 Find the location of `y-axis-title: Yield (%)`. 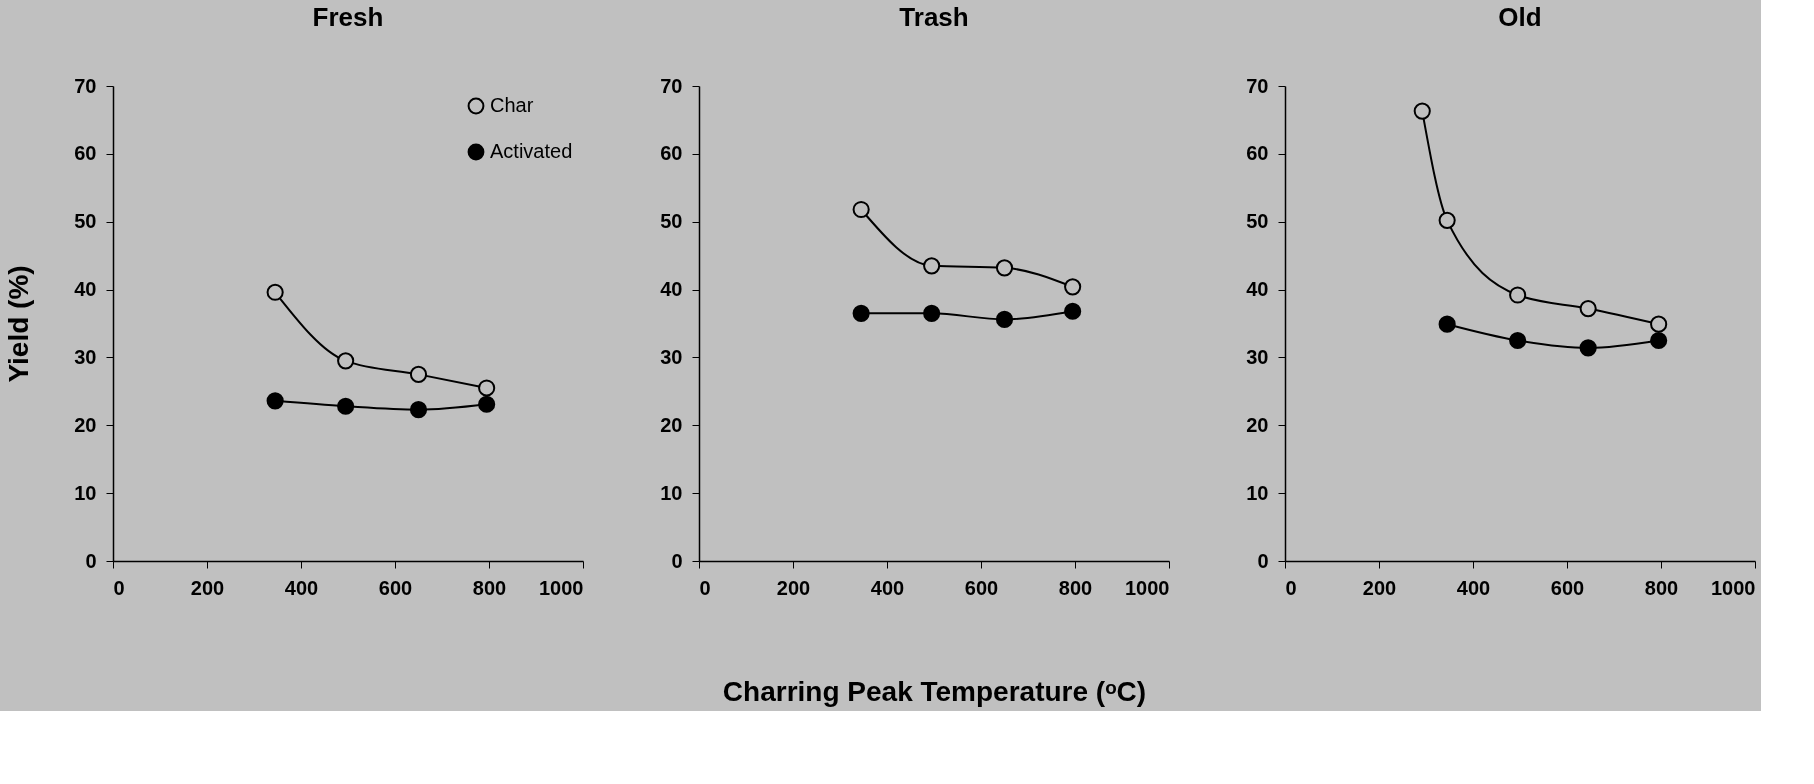

y-axis-title: Yield (%) is located at coordinates (19, 324).